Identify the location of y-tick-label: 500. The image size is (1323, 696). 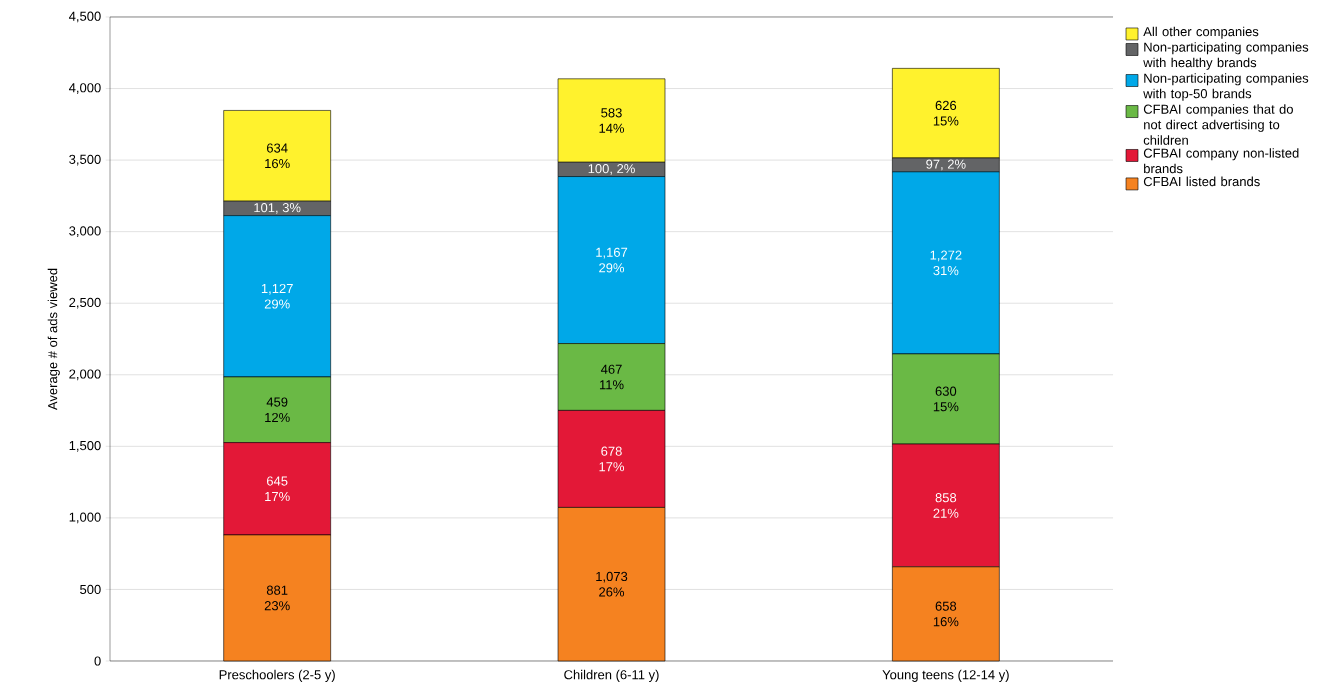
(90, 589).